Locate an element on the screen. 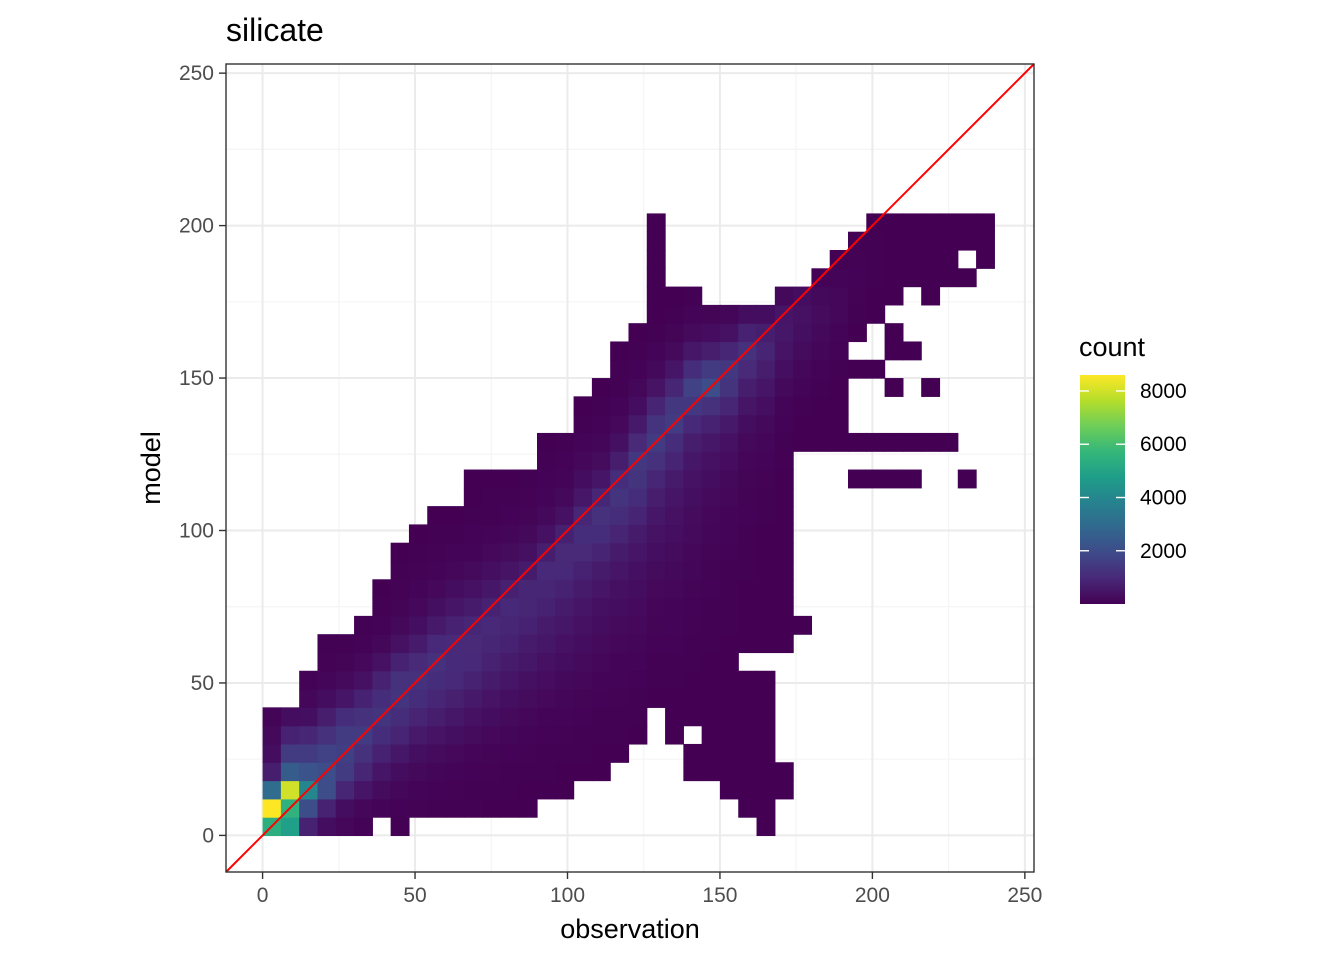 The height and width of the screenshot is (960, 1344). legend-ticks: 2000 4000 6000 8000 is located at coordinates (1133, 471).